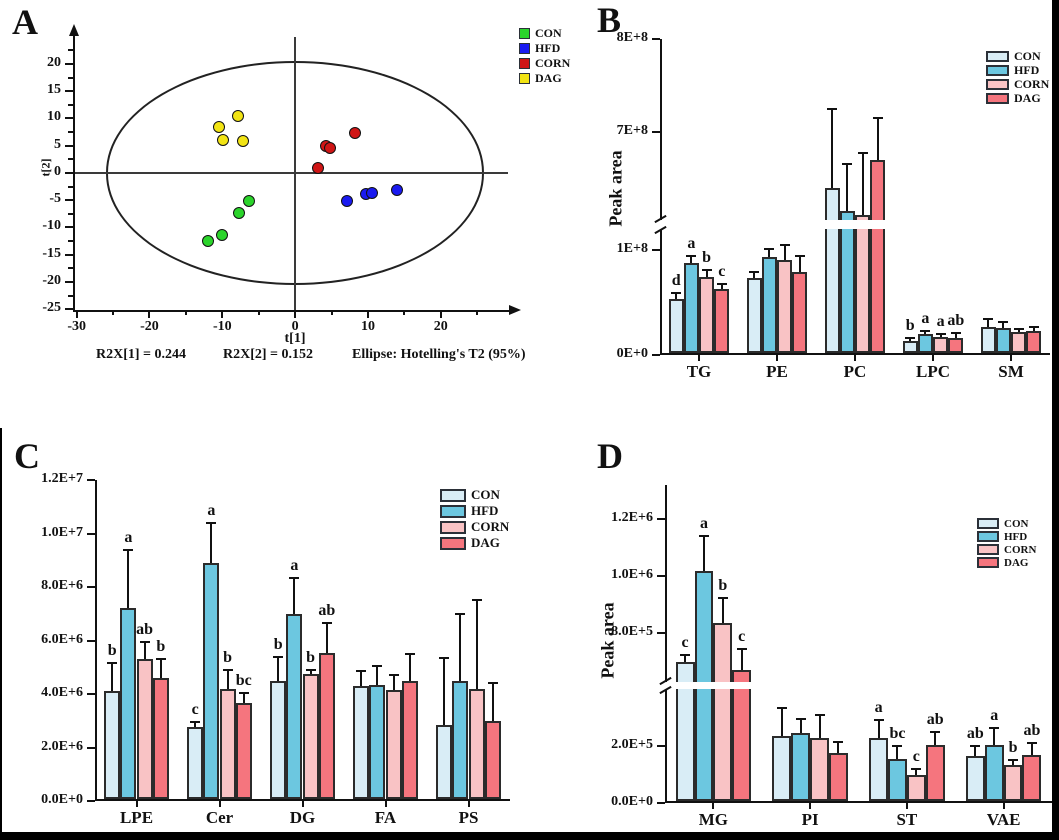 The width and height of the screenshot is (1059, 840). What do you see at coordinates (685, 731) in the screenshot?
I see `bar-MG-CON` at bounding box center [685, 731].